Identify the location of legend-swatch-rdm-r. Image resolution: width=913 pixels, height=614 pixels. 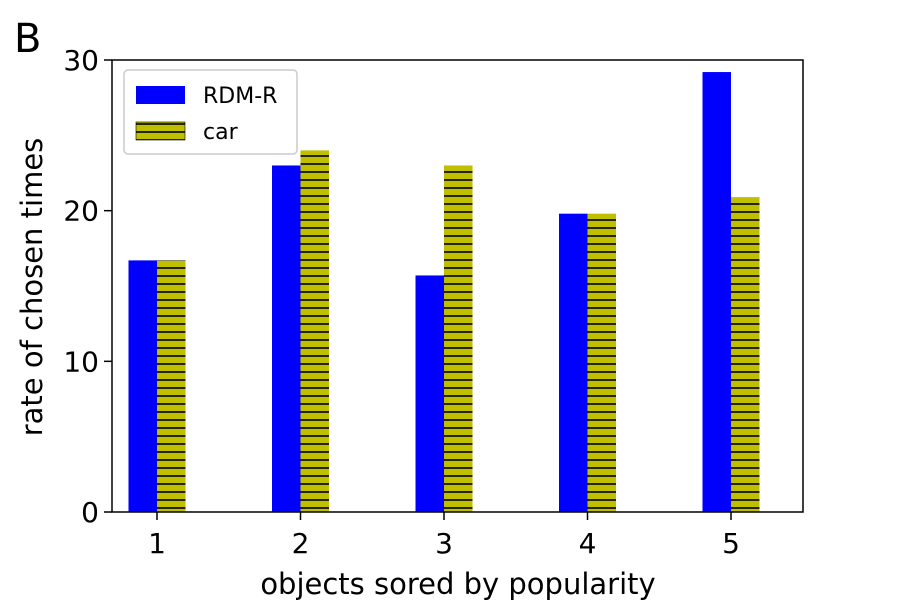
(160, 95).